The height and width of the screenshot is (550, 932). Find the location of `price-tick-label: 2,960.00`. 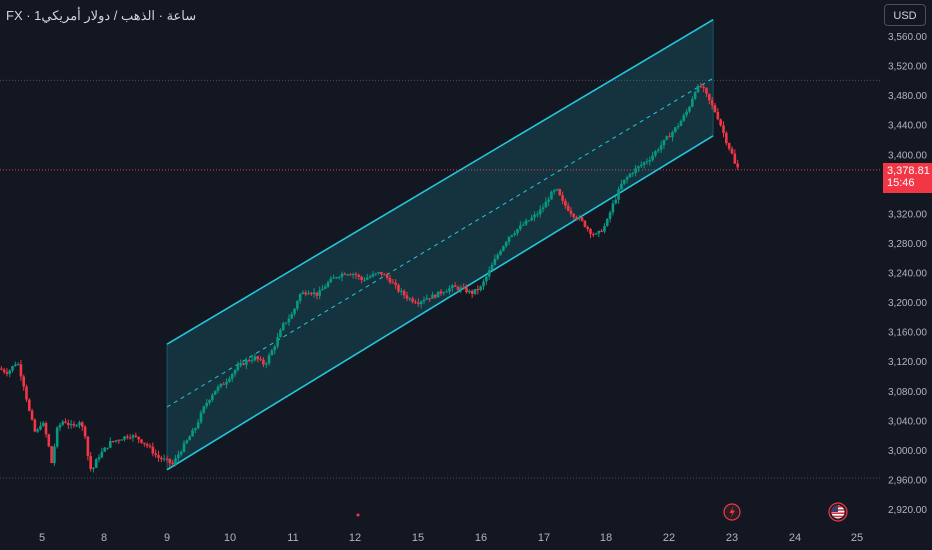

price-tick-label: 2,960.00 is located at coordinates (907, 480).